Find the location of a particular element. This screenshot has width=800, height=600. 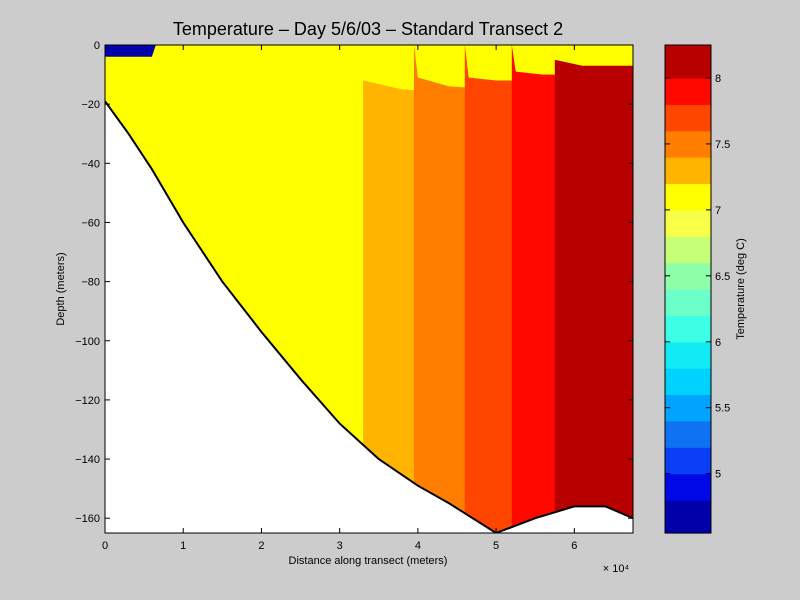

y-tick-label: −80 is located at coordinates (90, 283).